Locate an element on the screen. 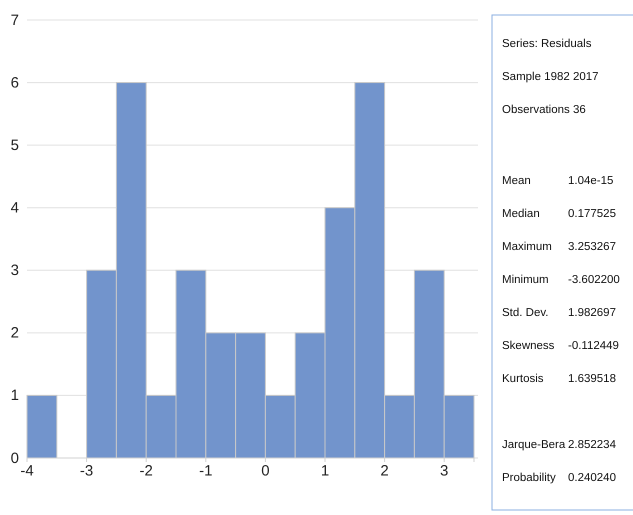  text: 0.177525 is located at coordinates (592, 214).